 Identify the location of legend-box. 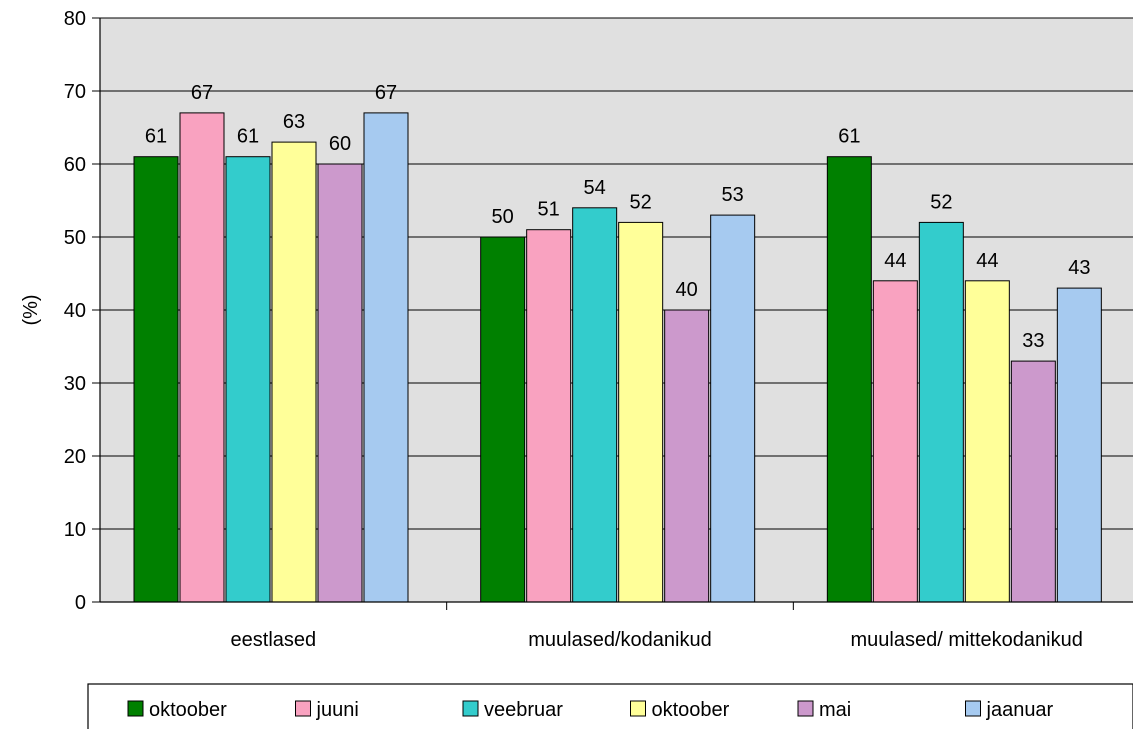
(610, 706).